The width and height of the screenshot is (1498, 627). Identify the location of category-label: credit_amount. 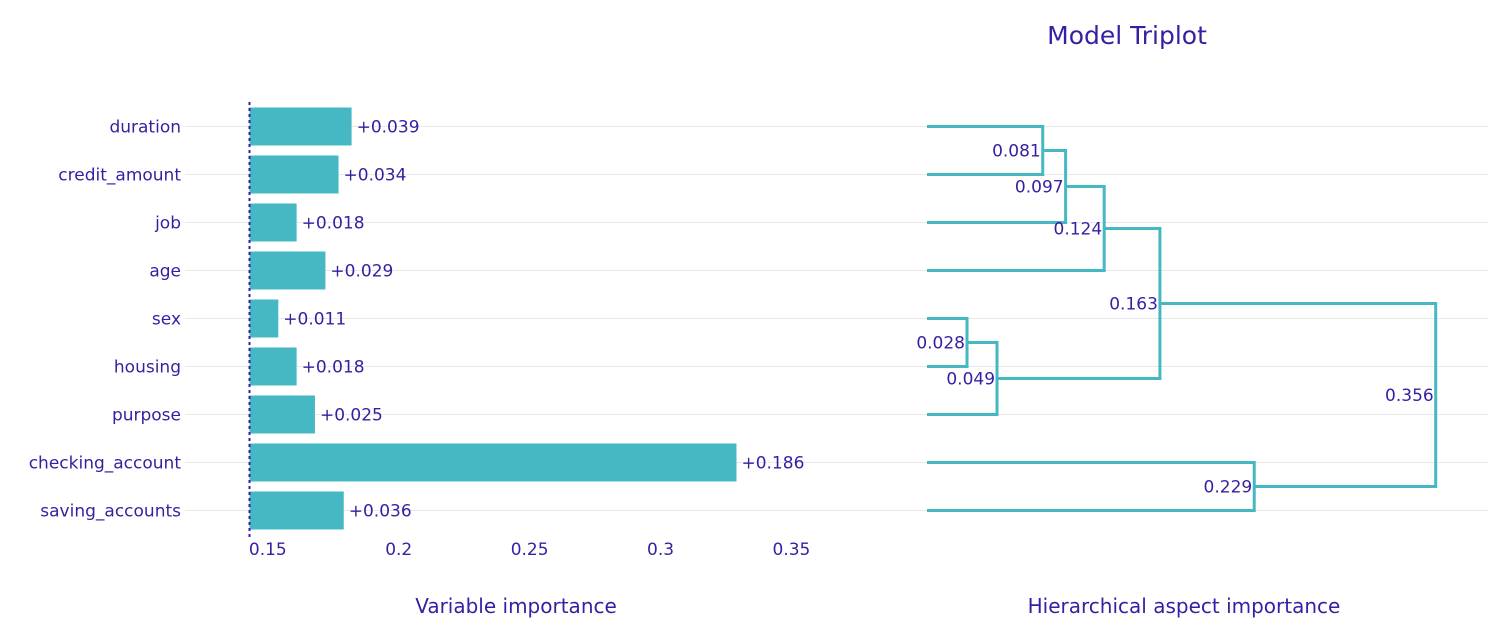
(119, 176).